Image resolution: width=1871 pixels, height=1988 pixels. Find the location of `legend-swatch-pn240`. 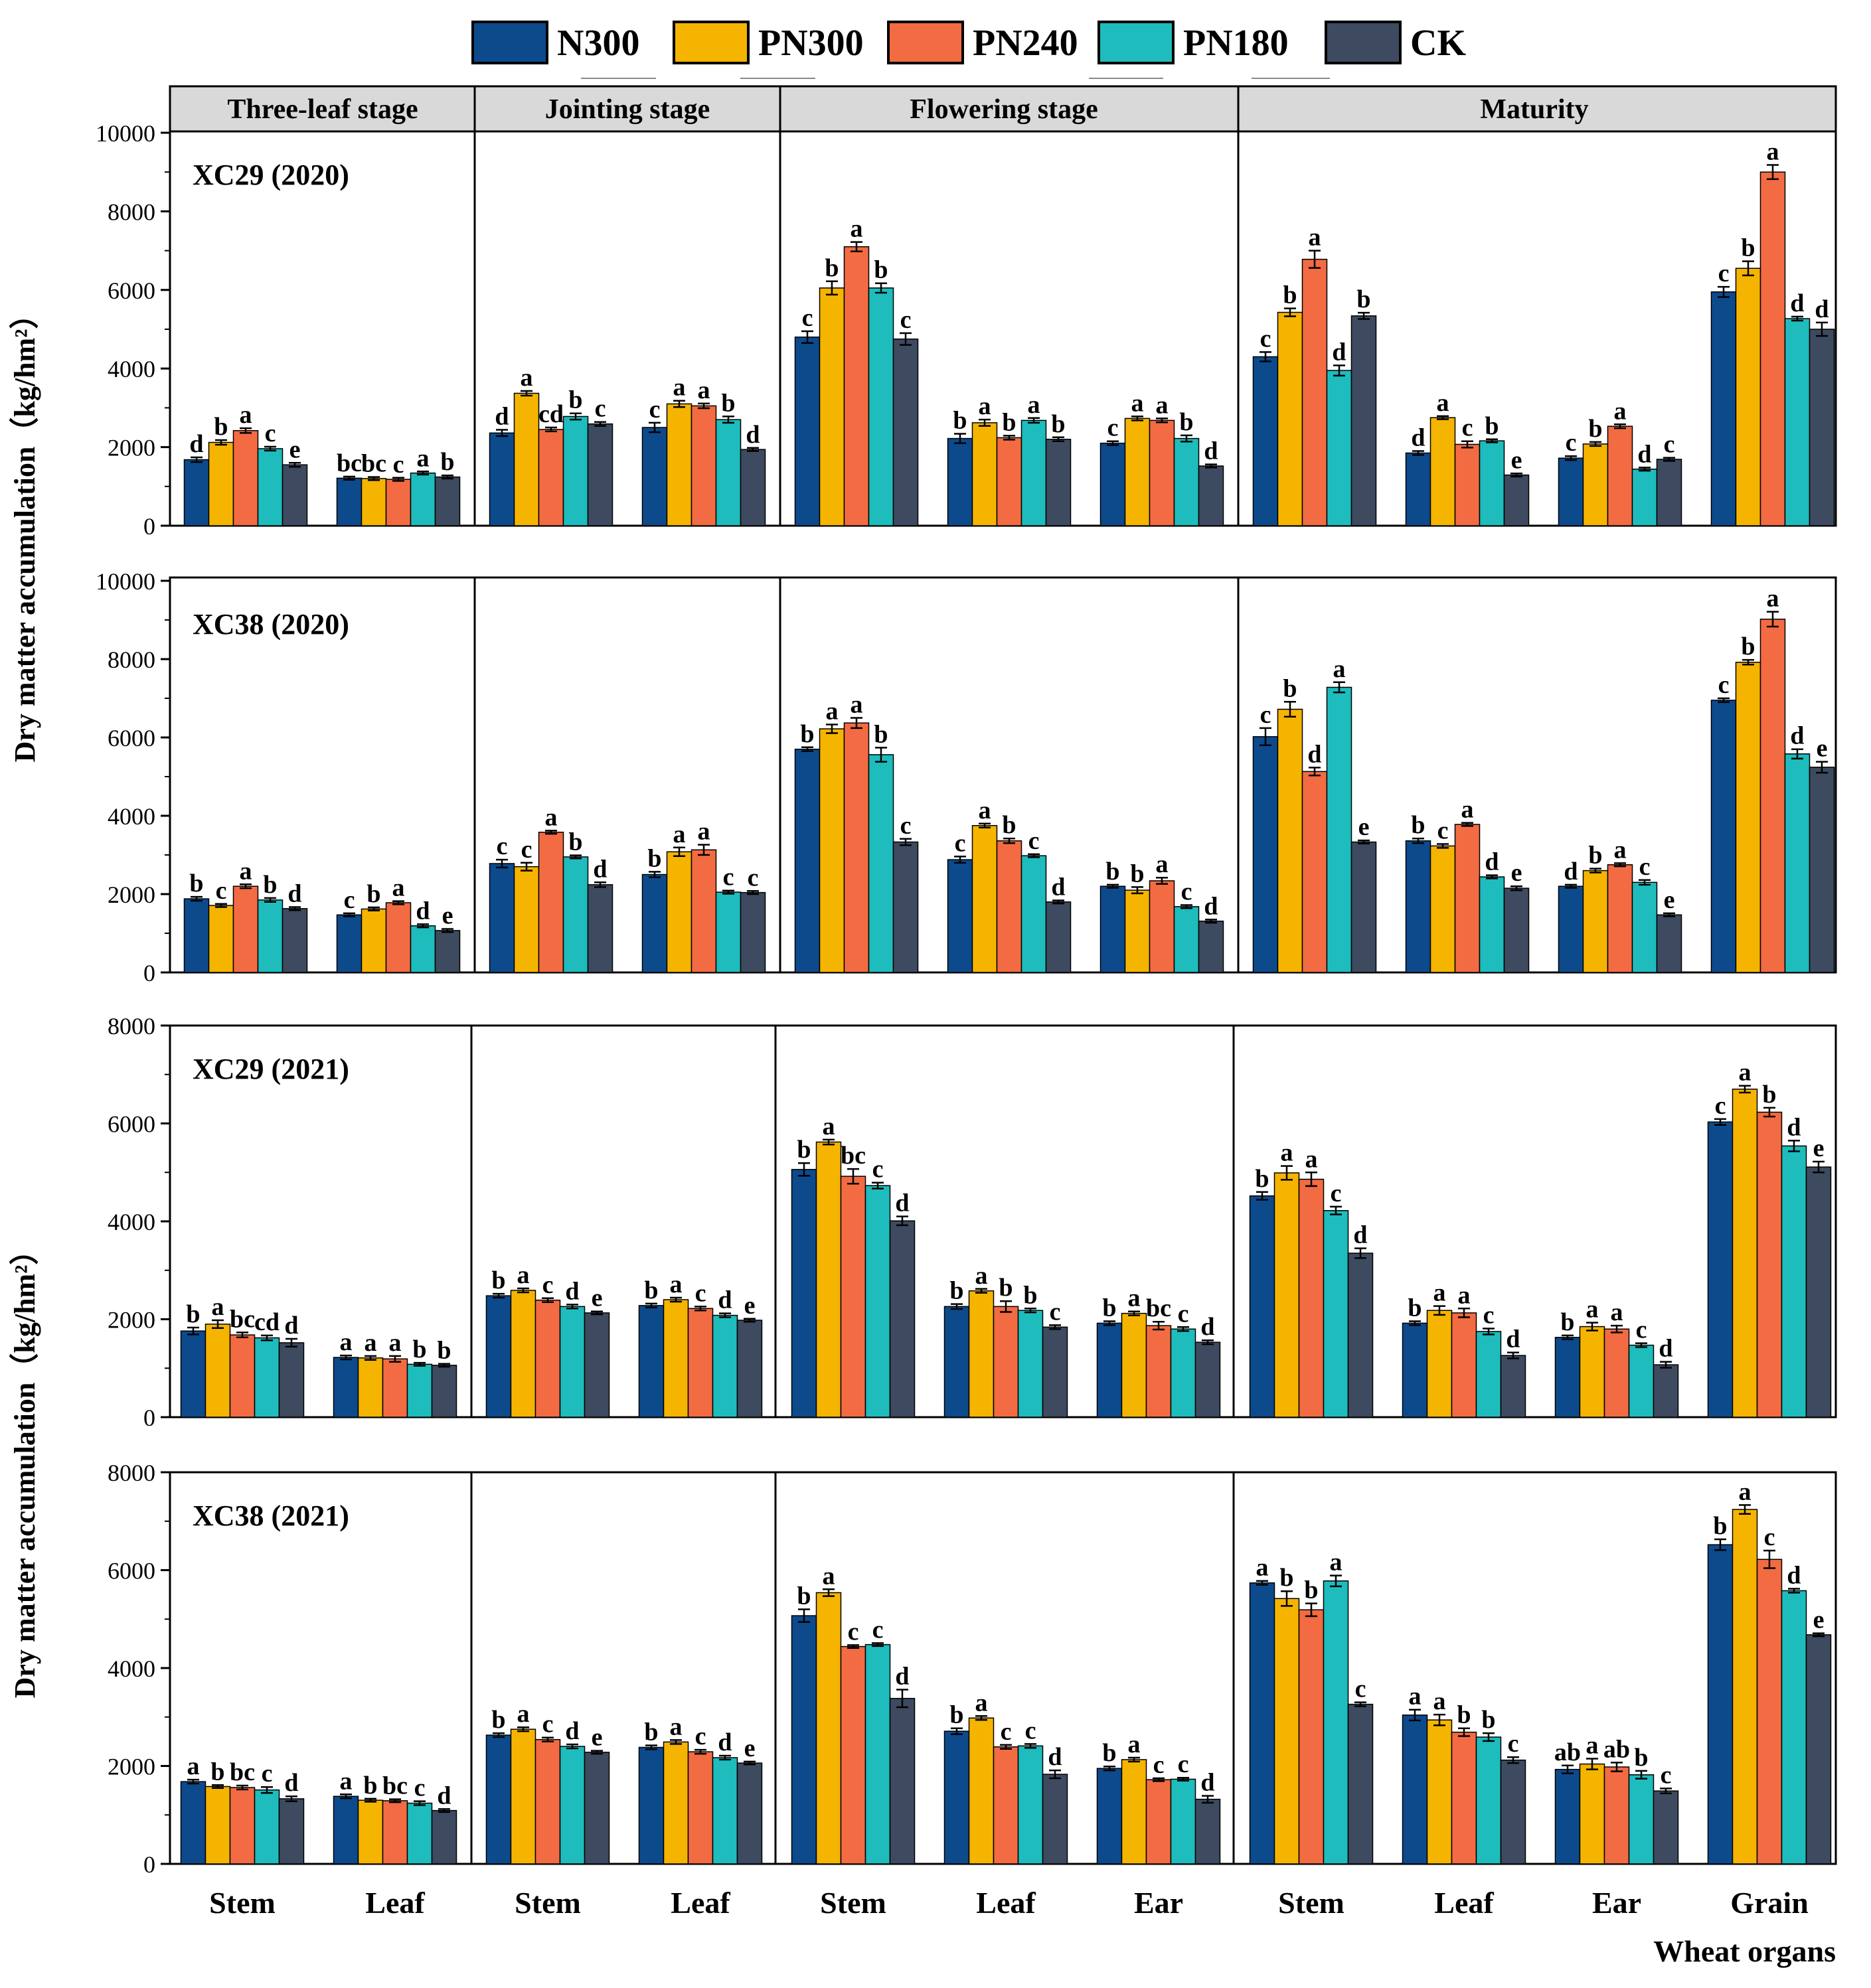

legend-swatch-pn240 is located at coordinates (925, 42).